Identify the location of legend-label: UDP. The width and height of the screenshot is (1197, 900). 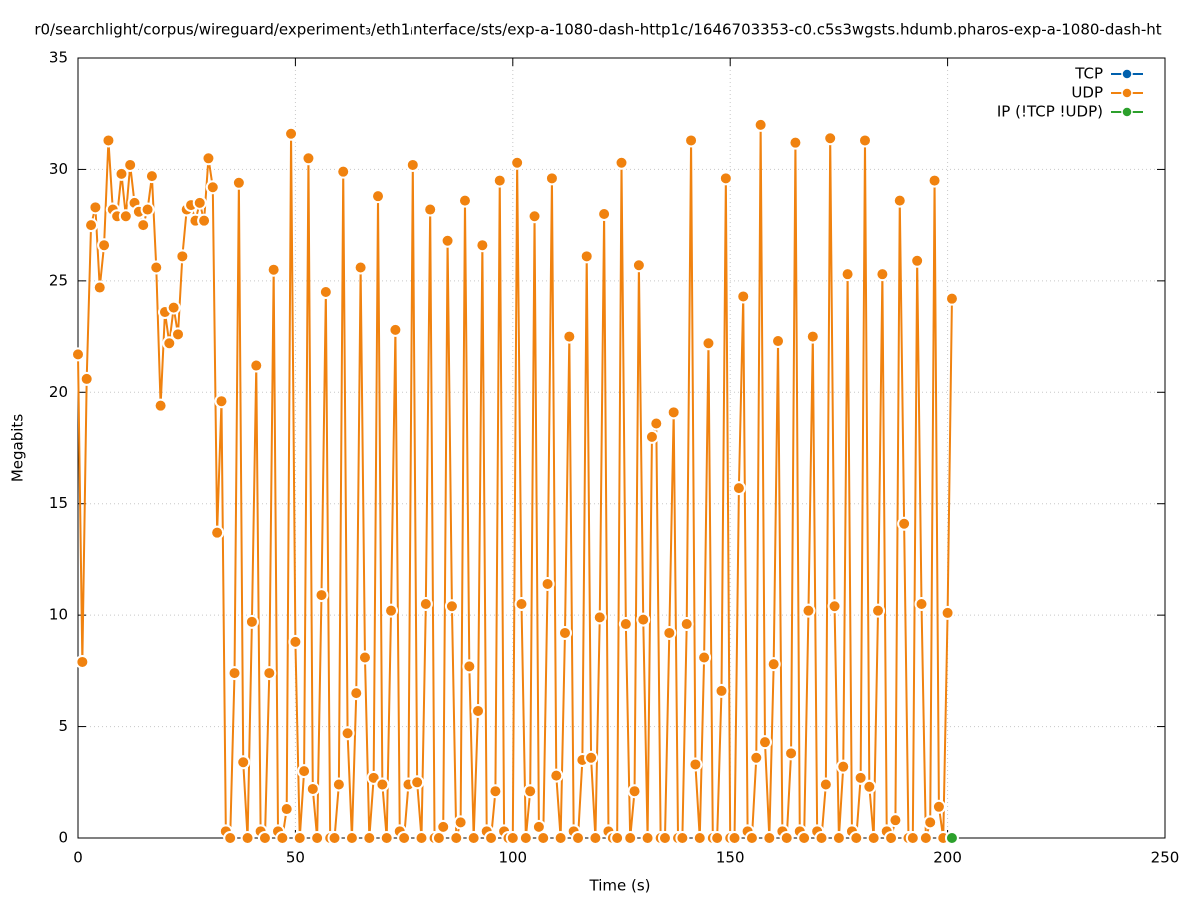
(1087, 93).